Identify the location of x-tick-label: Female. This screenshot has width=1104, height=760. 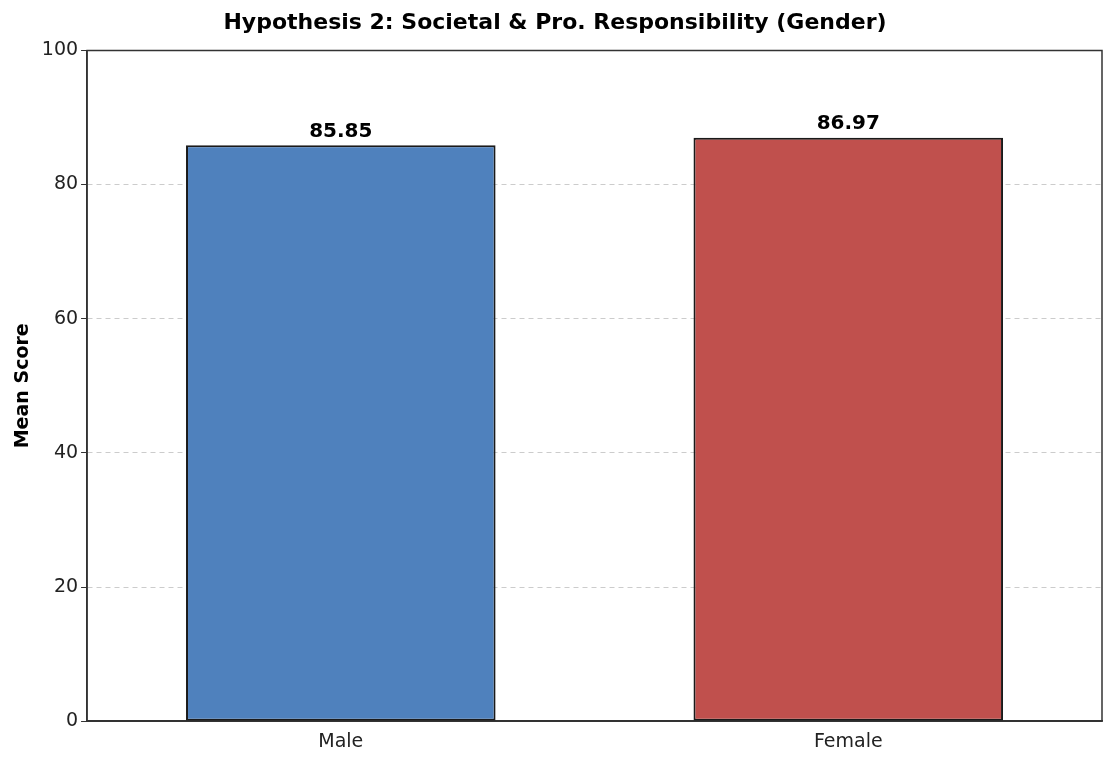
(848, 739).